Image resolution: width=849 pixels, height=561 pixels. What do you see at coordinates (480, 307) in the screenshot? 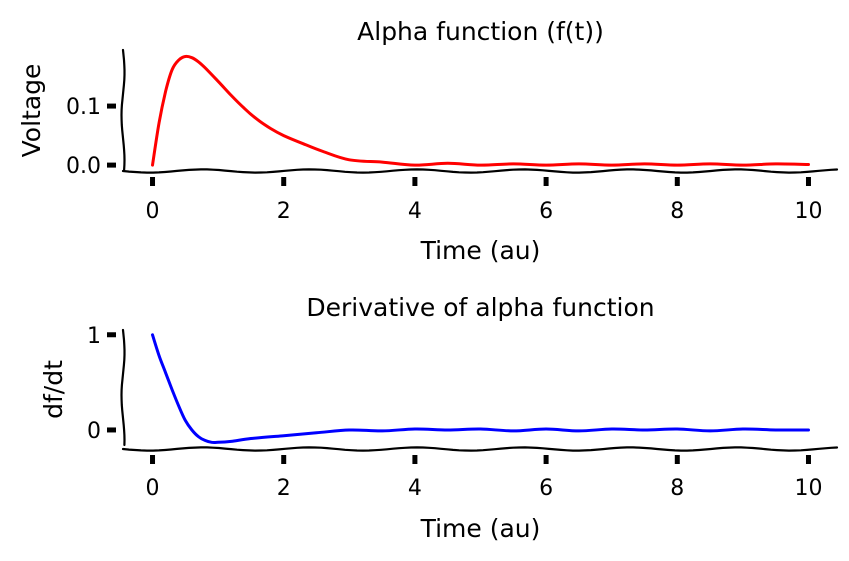
I see `chart-title: Derivative of alpha function` at bounding box center [480, 307].